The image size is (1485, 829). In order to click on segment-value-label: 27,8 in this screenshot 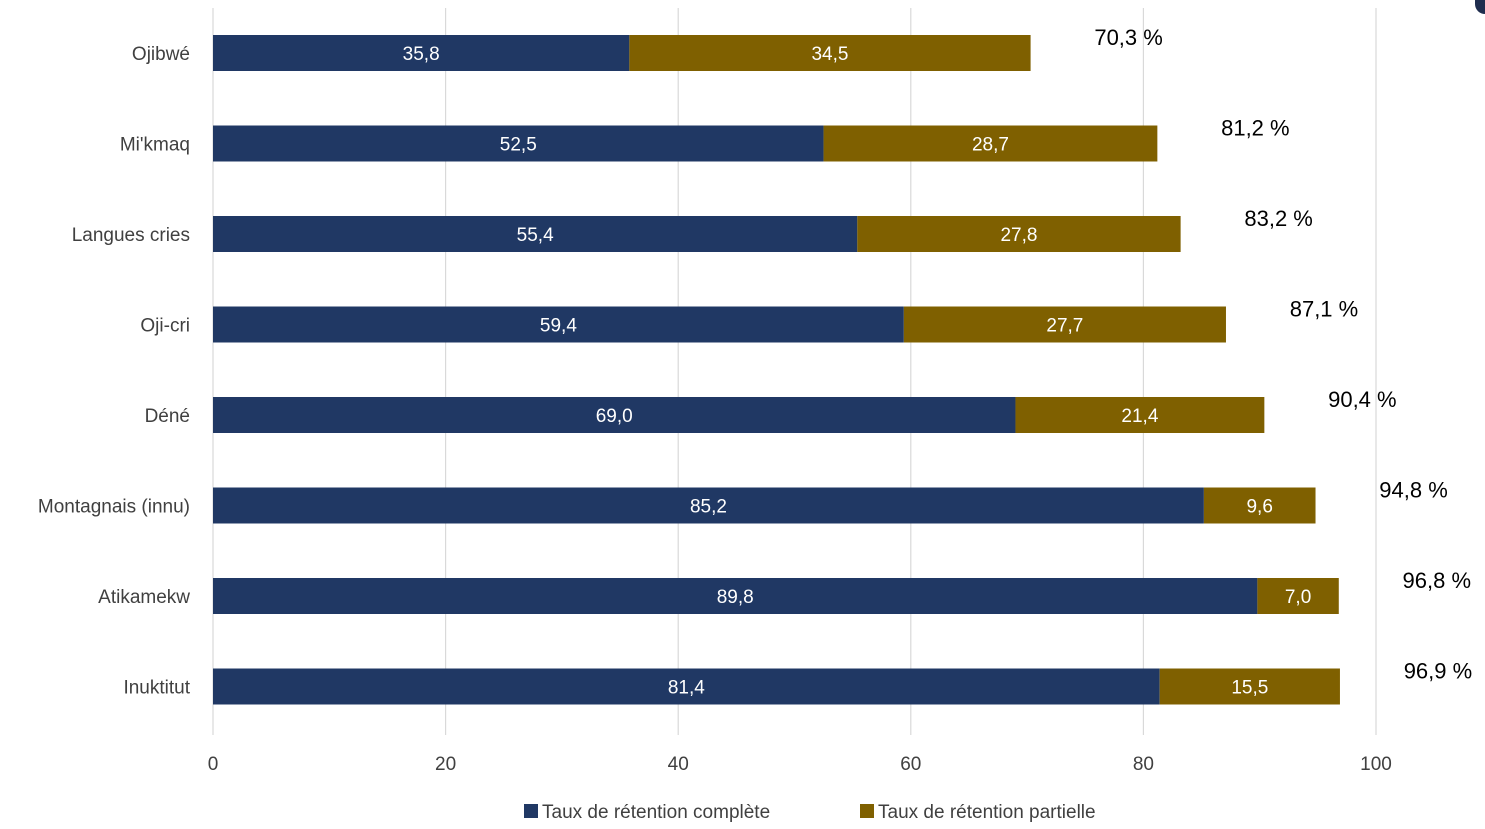, I will do `click(1018, 235)`.